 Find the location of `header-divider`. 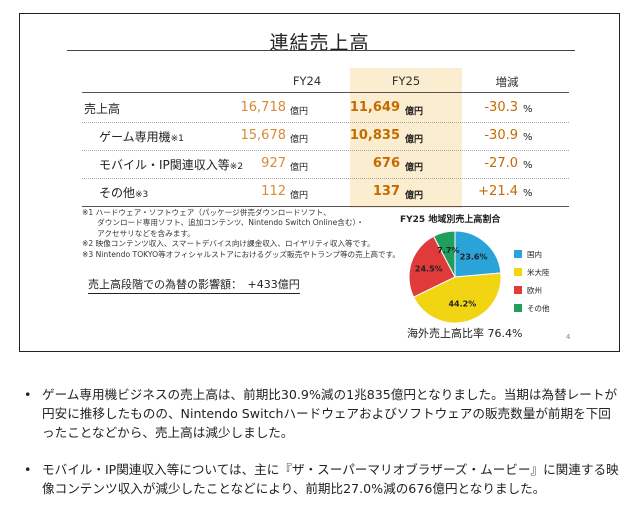

header-divider is located at coordinates (325, 92).